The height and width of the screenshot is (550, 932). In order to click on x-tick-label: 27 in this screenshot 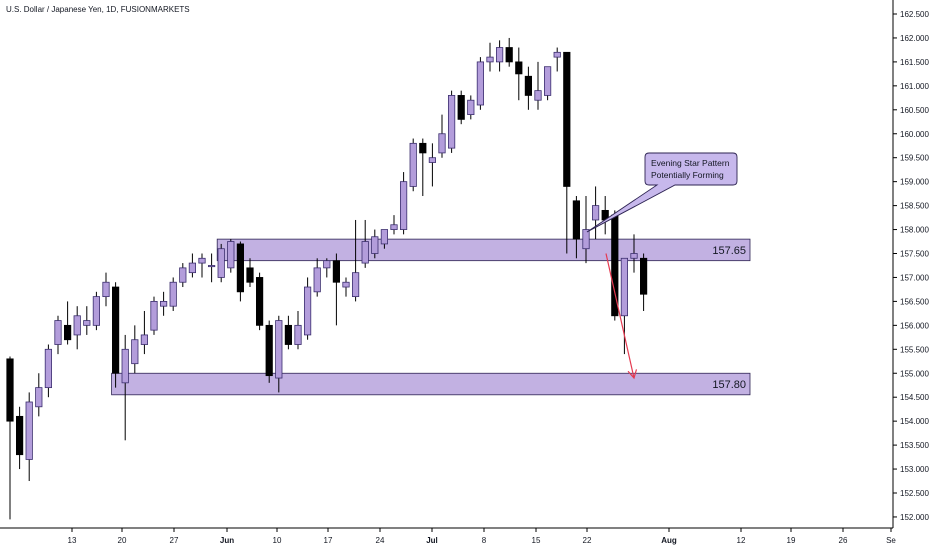, I will do `click(174, 540)`.